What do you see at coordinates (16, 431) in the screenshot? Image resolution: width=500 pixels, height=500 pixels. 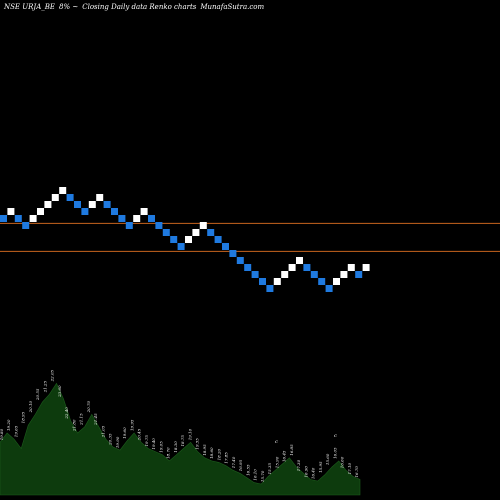 I see `value-label: 19.65` at bounding box center [16, 431].